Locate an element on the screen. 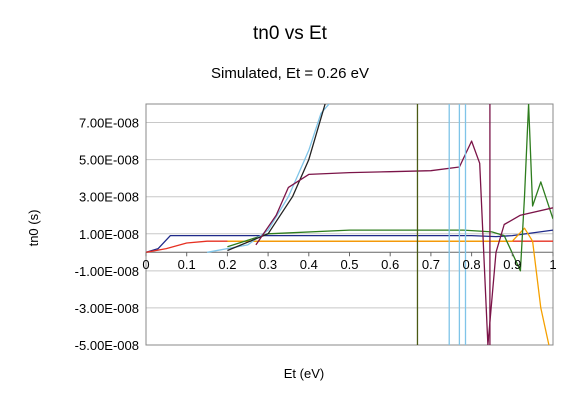 This screenshot has height=404, width=581. x-axis-ticks: 0 0.1 0.2 0.3 0.4 0.5 0.6 0.7 0.8 0.9 1 is located at coordinates (349, 262).